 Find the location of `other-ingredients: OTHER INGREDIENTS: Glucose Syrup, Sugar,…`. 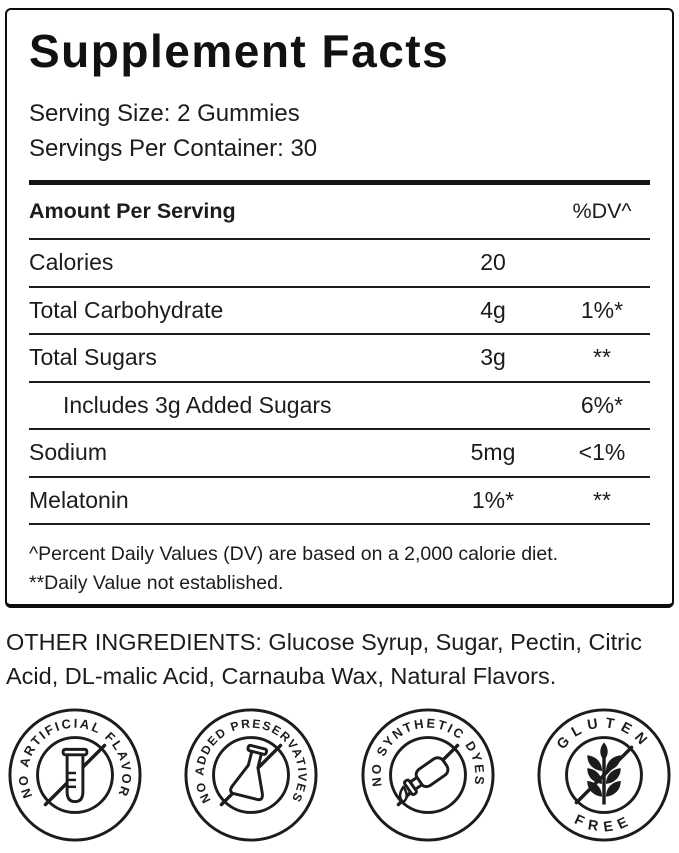

other-ingredients: OTHER INGREDIENTS: Glucose Syrup, Sugar,… is located at coordinates (324, 659).